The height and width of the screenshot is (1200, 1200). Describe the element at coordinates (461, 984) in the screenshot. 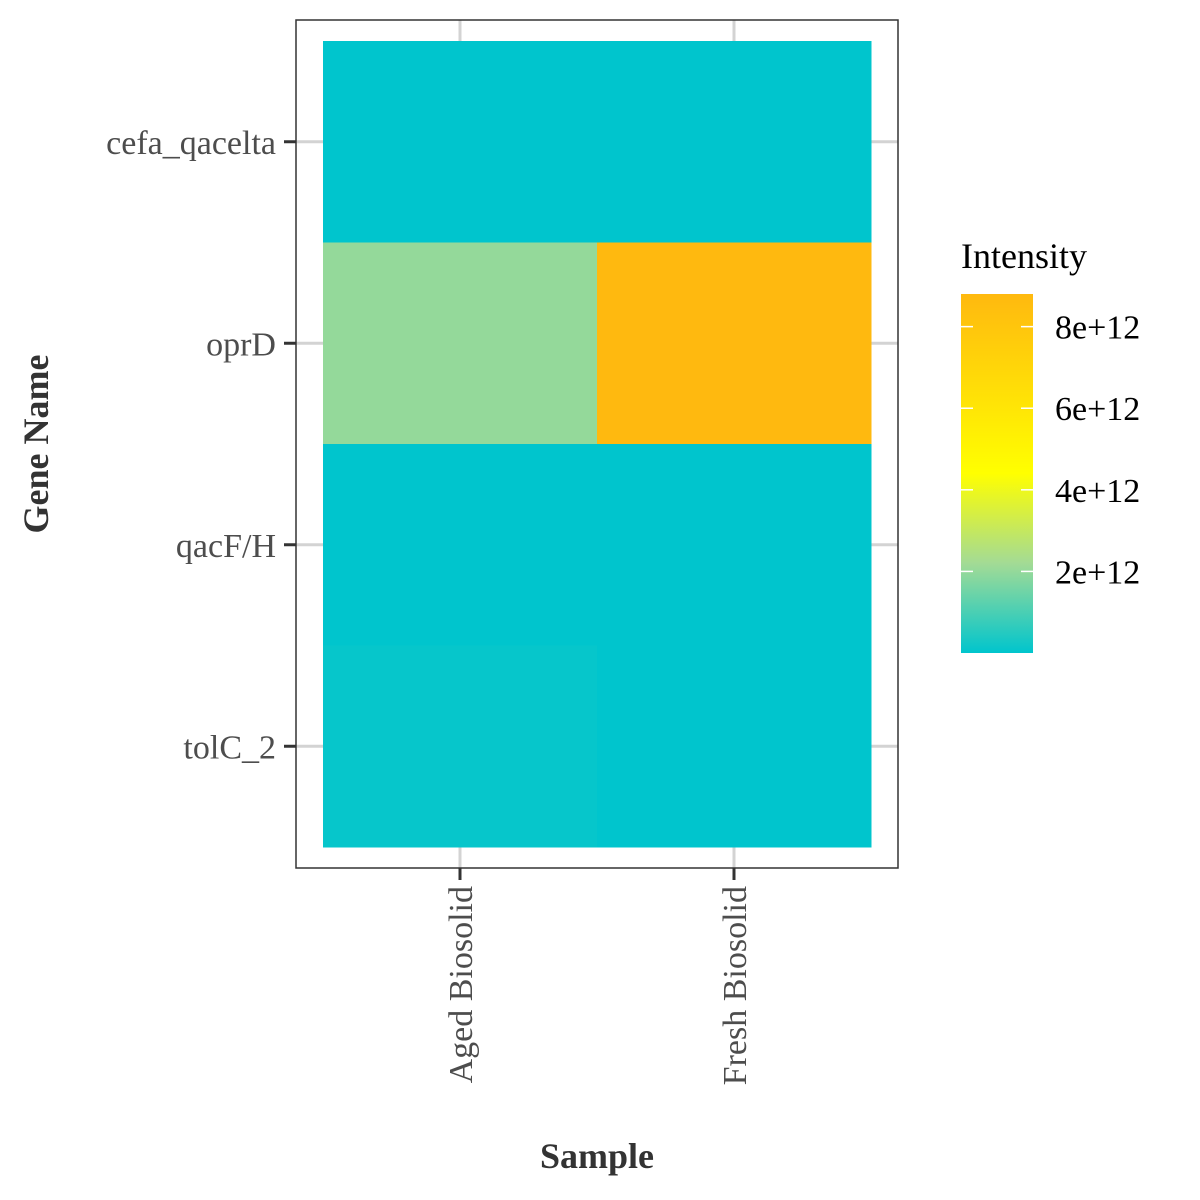

I see `x-tick-label: Aged Biosolid` at that location.